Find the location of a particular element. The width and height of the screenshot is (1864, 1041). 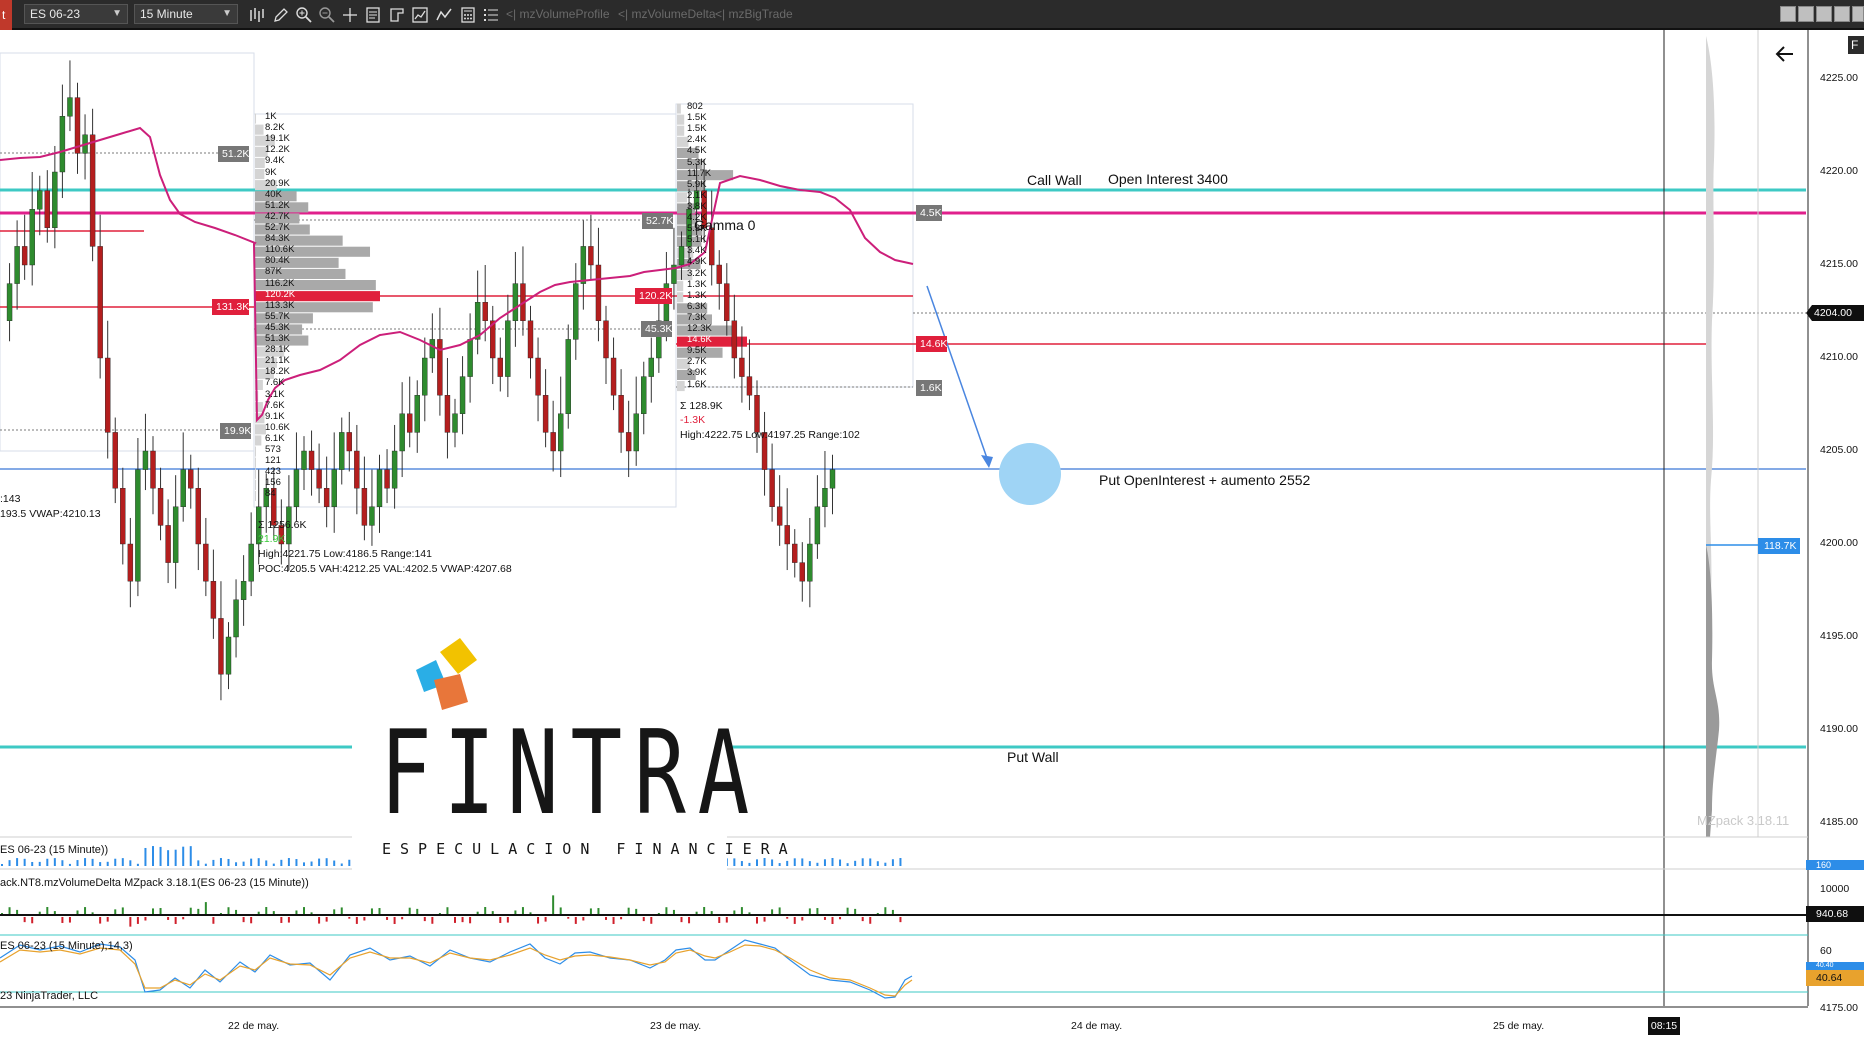

profile-level-label: 156 is located at coordinates (273, 483).